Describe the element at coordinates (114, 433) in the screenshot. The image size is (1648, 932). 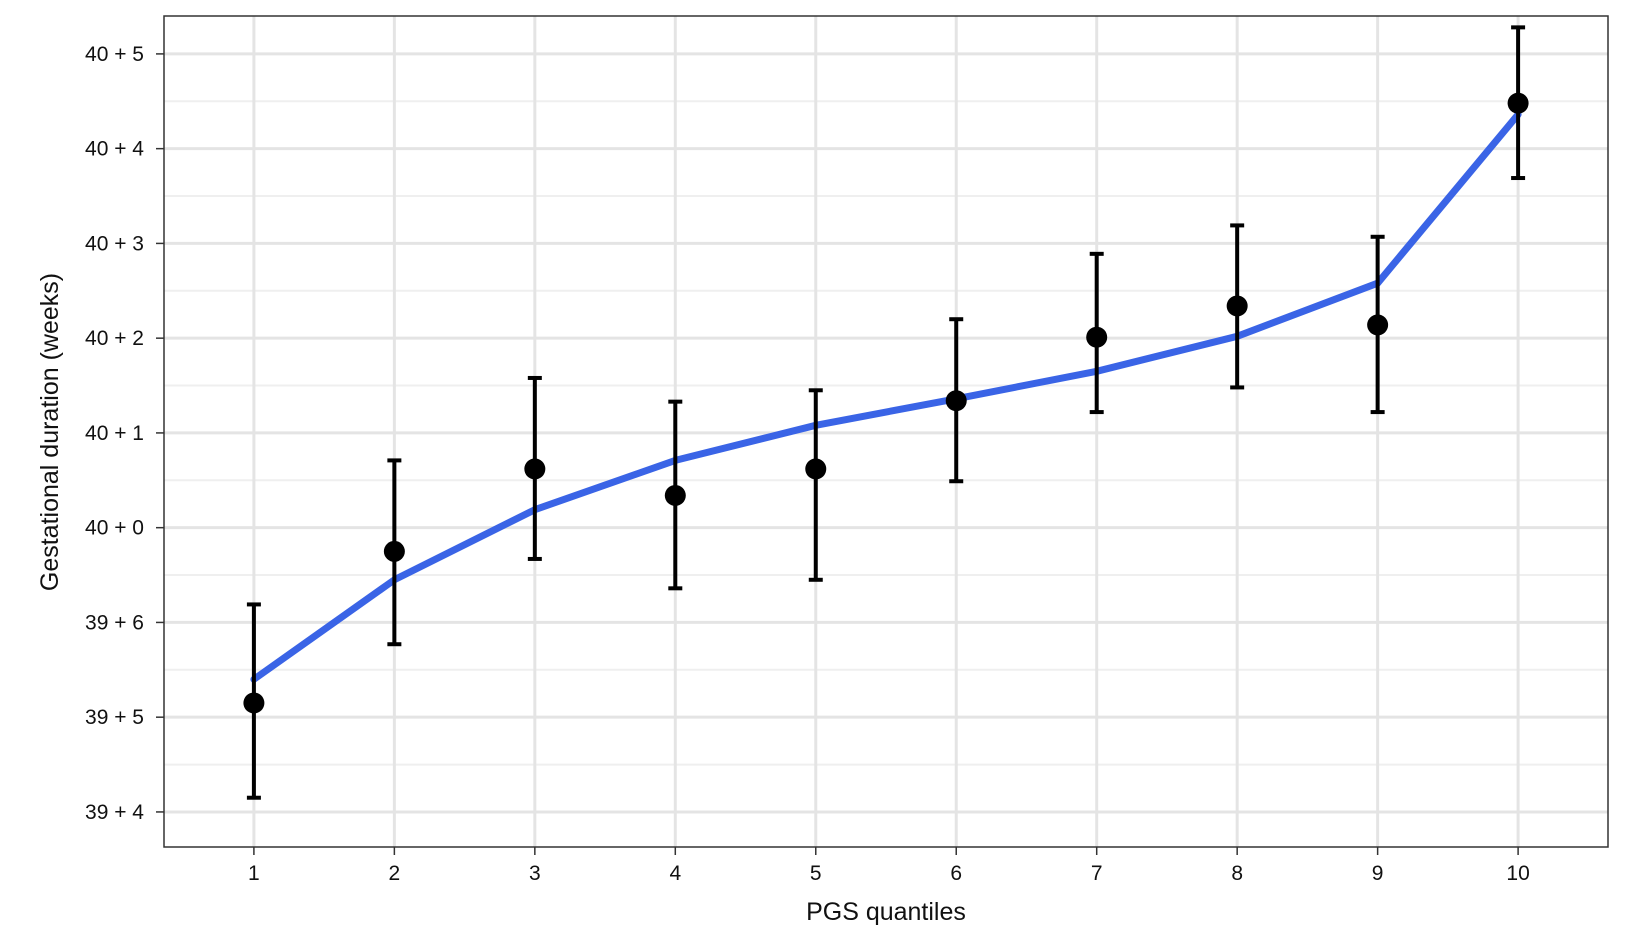
I see `y-tick-label: 40 + 1` at that location.